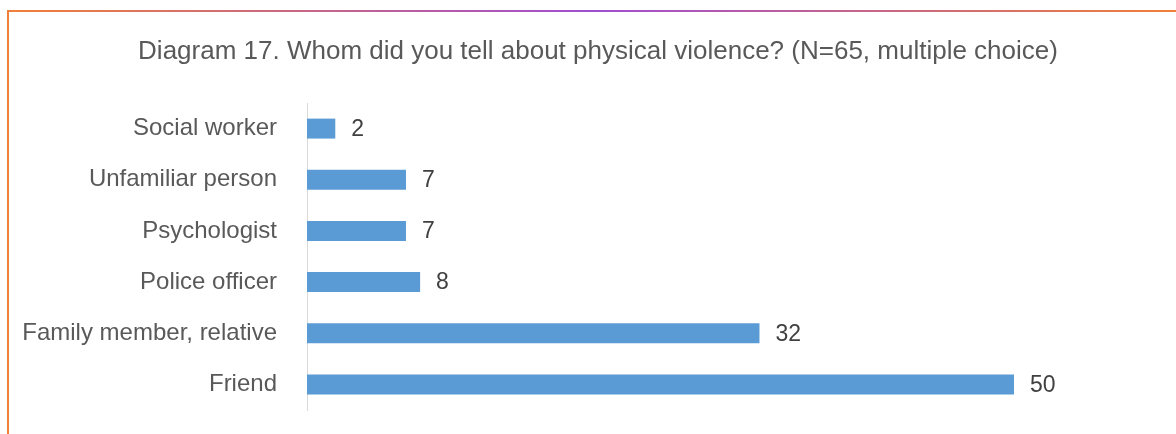 The width and height of the screenshot is (1176, 434). Describe the element at coordinates (442, 281) in the screenshot. I see `data-label: 8` at that location.